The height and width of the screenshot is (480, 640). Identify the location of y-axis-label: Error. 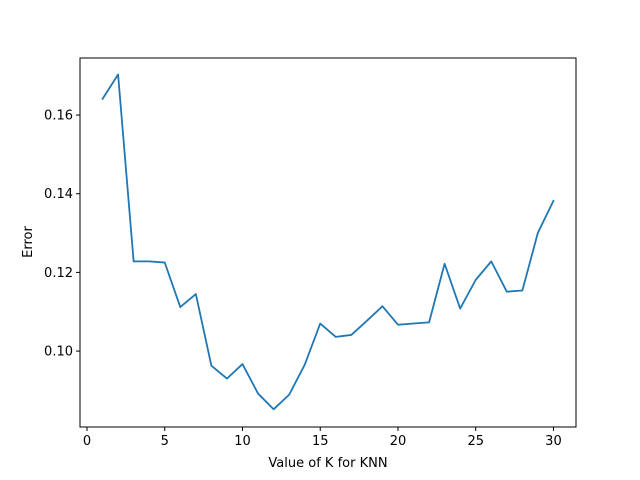
(28, 242).